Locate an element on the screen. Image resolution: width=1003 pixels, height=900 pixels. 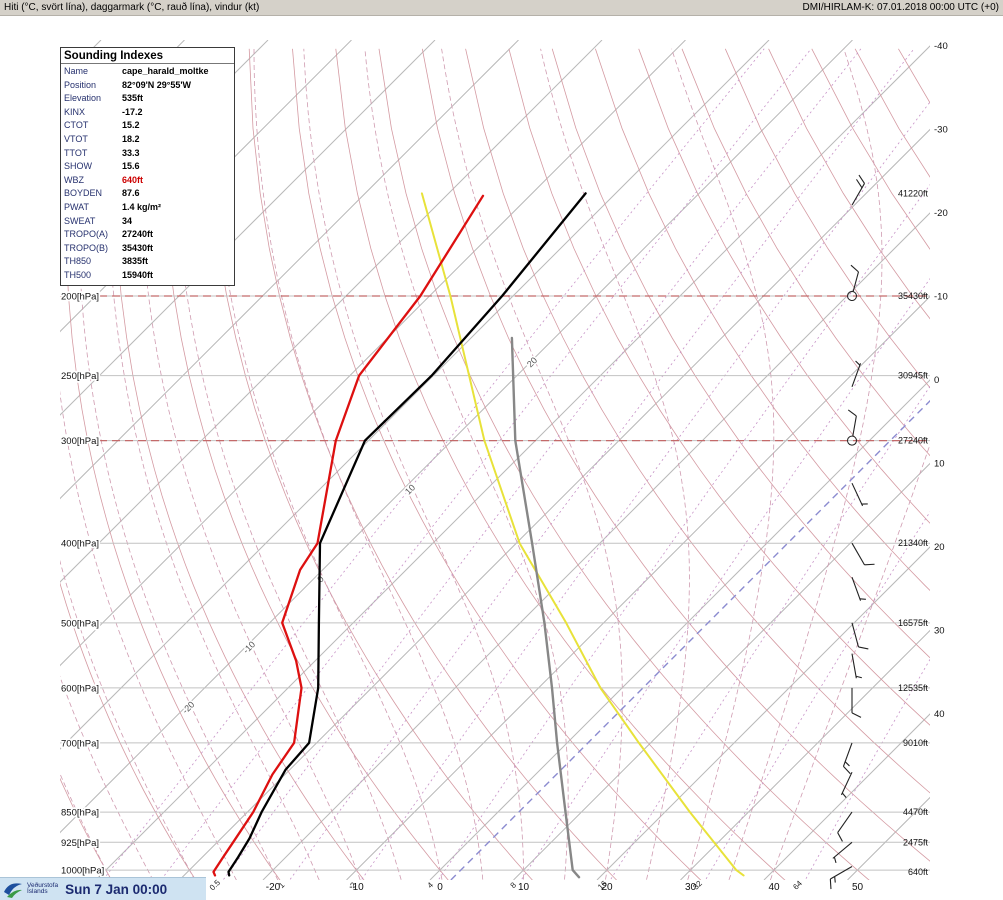
index-value: 18.2 is located at coordinates (131, 138).